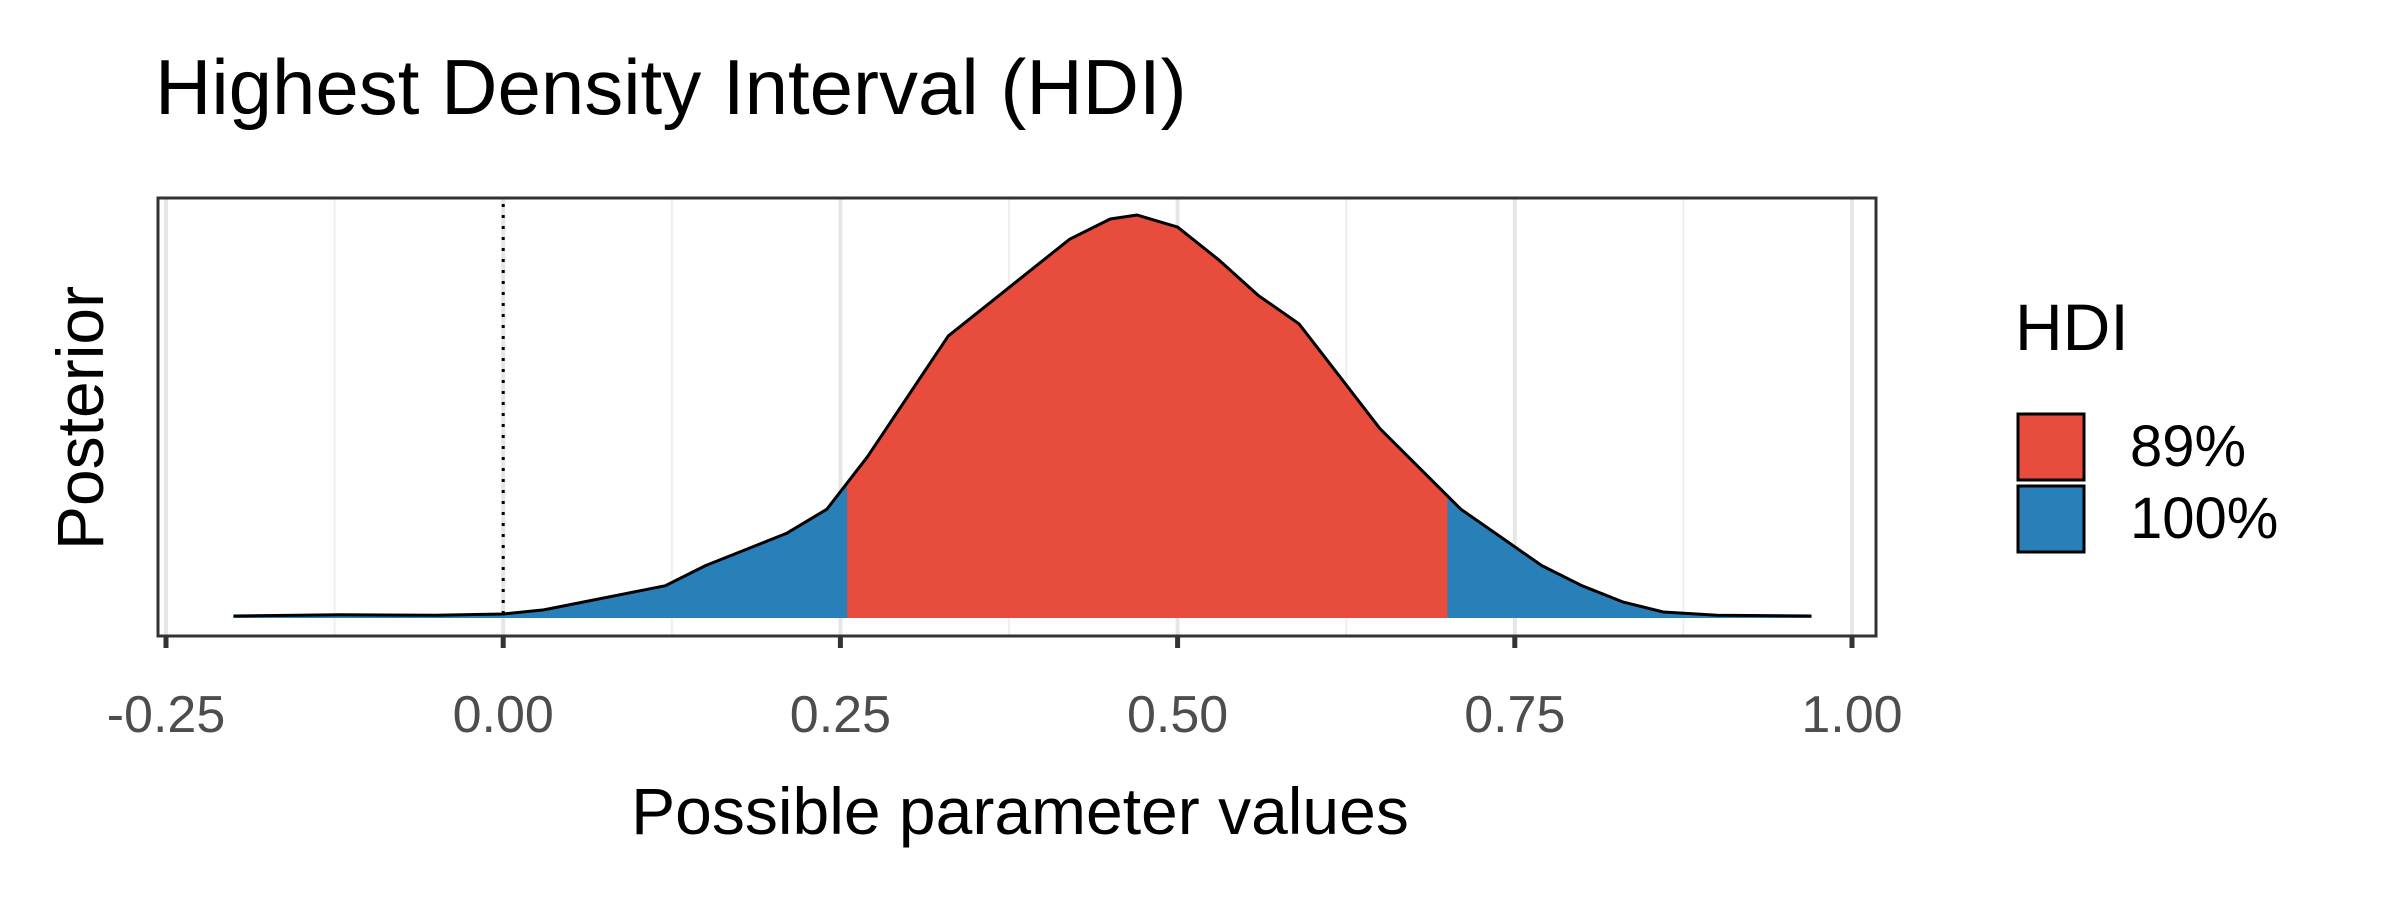 This screenshot has height=900, width=2400. Describe the element at coordinates (2204, 518) in the screenshot. I see `legend-label: 100%` at that location.